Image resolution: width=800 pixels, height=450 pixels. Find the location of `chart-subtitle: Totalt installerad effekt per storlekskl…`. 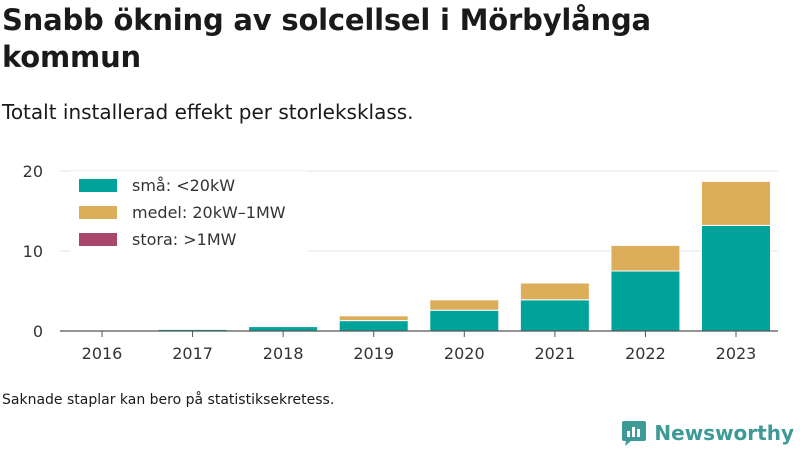

chart-subtitle: Totalt installerad effekt per storlekskl… is located at coordinates (208, 112).